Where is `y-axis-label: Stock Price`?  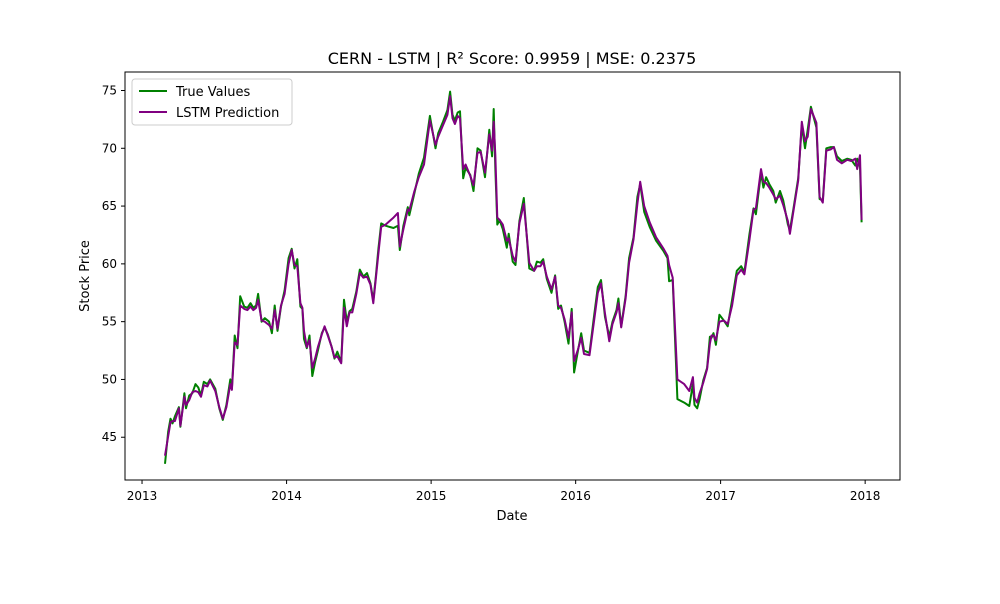
y-axis-label: Stock Price is located at coordinates (85, 276).